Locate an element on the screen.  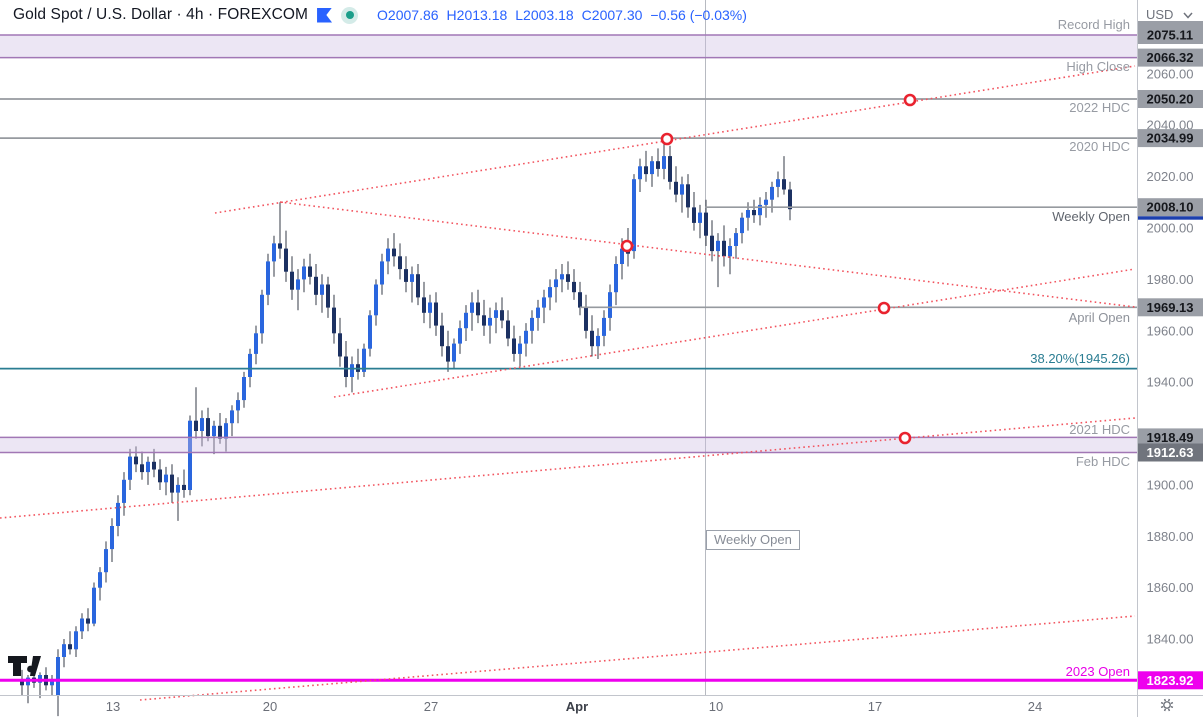
chevron-down-icon is located at coordinates (1188, 15).